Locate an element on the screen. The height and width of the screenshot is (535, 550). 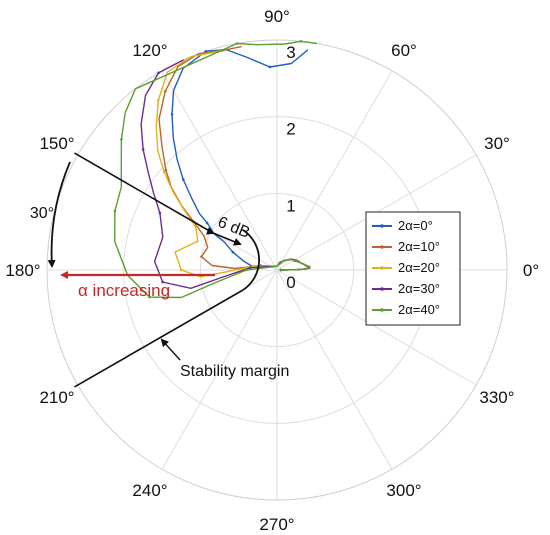
margin-pointer is located at coordinates (170, 349).